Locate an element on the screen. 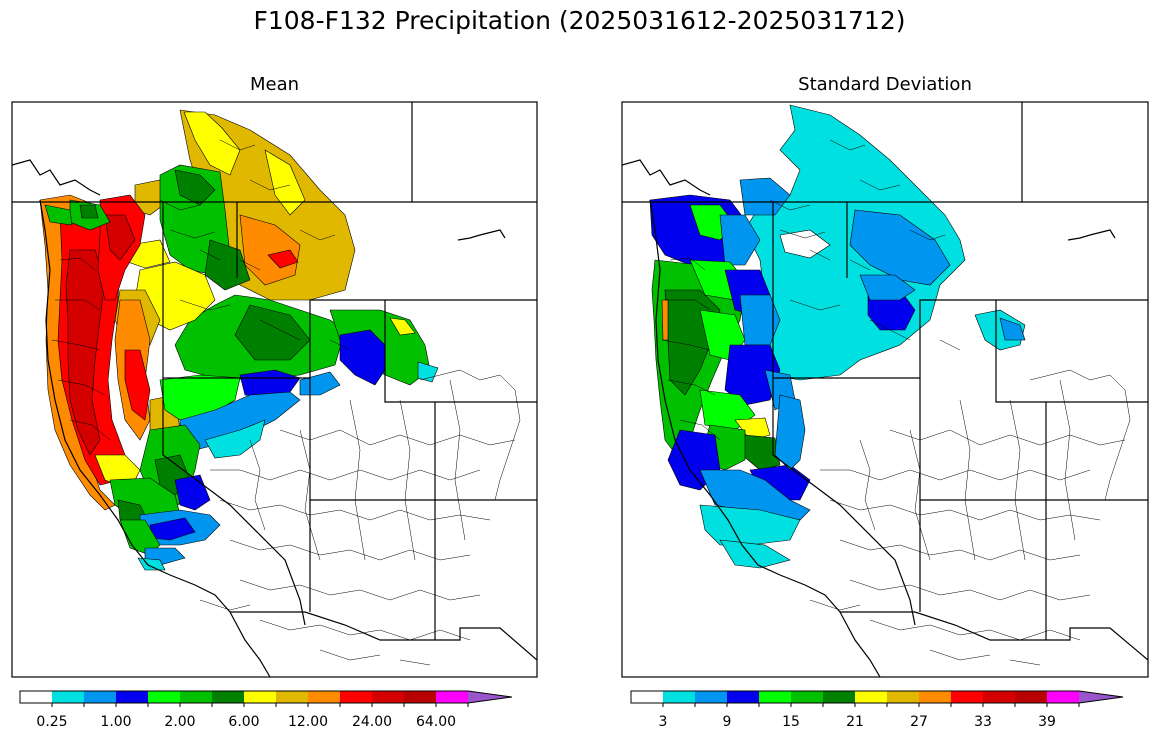 The height and width of the screenshot is (741, 1159). colorbar-tick-label: 2.00 is located at coordinates (179, 722).